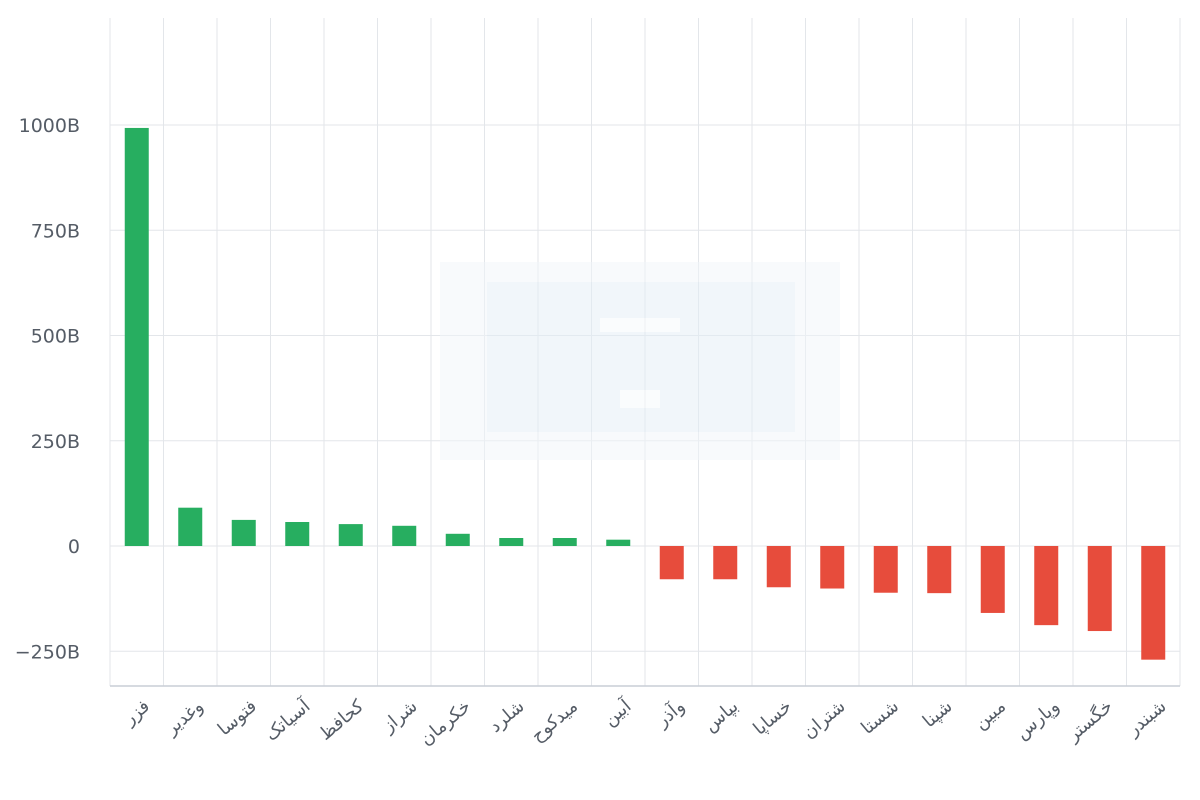 Image resolution: width=1200 pixels, height=800 pixels. What do you see at coordinates (55, 337) in the screenshot?
I see `y-tick-label: 500B` at bounding box center [55, 337].